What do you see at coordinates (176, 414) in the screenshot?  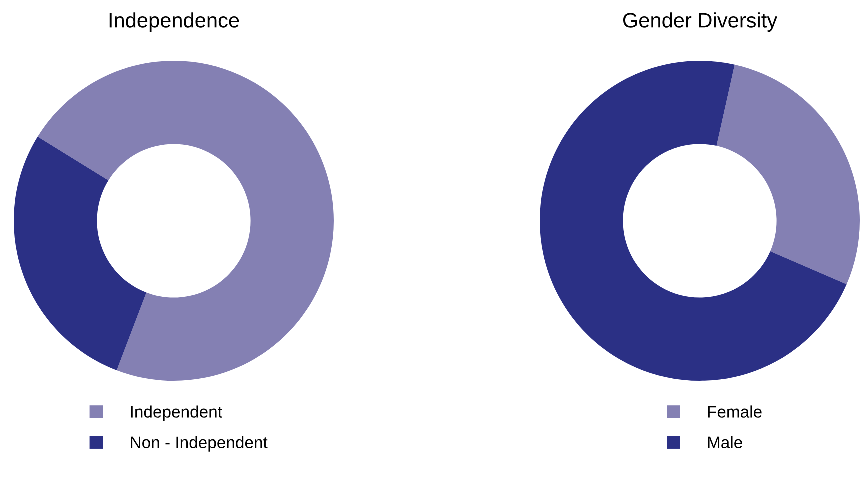 I see `legend-label: Independent` at bounding box center [176, 414].